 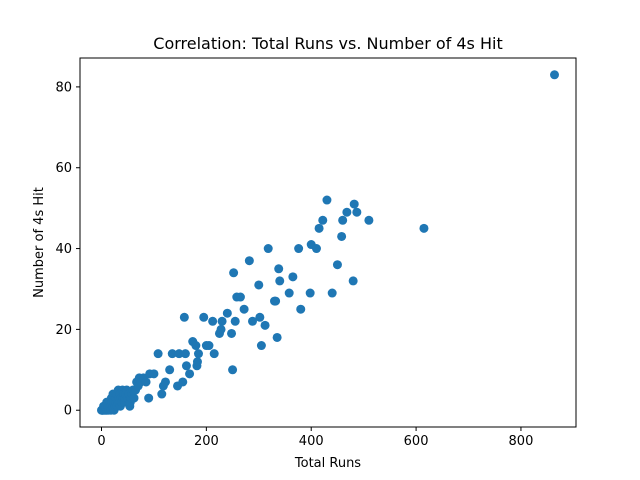 What do you see at coordinates (39, 242) in the screenshot?
I see `y-axis-title: Number of 4s Hit` at bounding box center [39, 242].